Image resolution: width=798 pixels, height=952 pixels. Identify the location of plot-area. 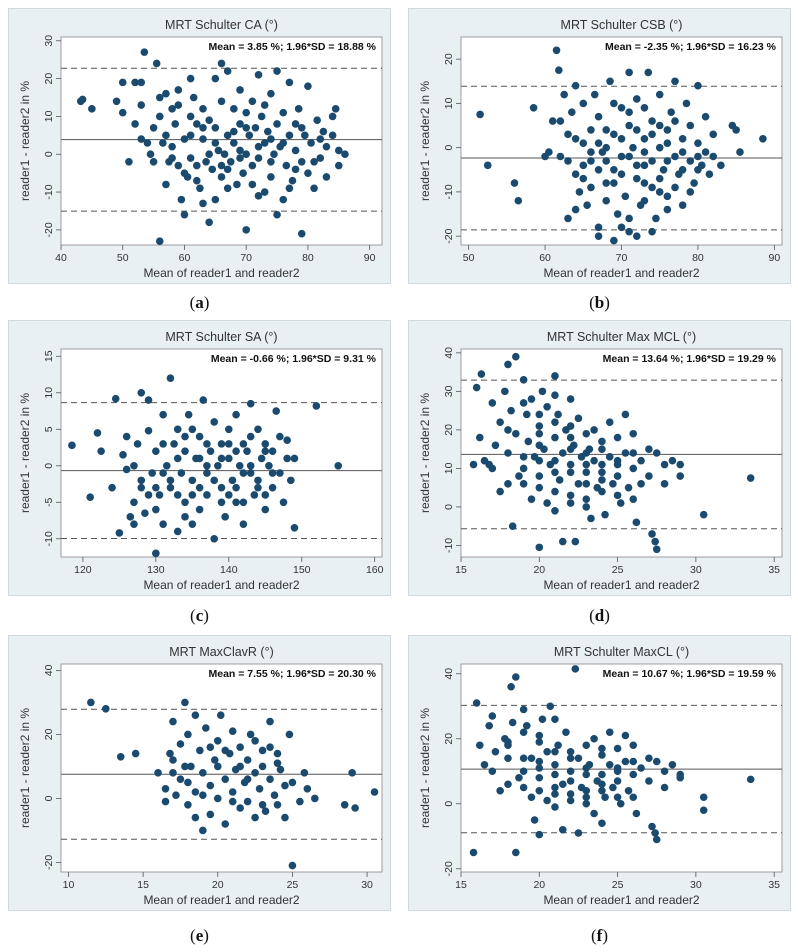
(221, 453).